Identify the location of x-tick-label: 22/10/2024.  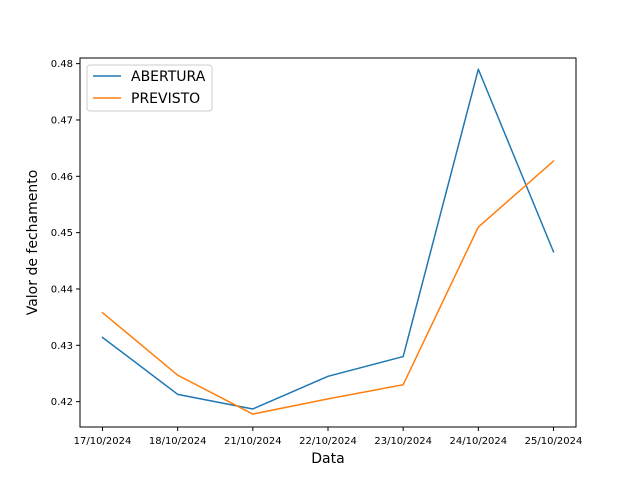
(328, 441).